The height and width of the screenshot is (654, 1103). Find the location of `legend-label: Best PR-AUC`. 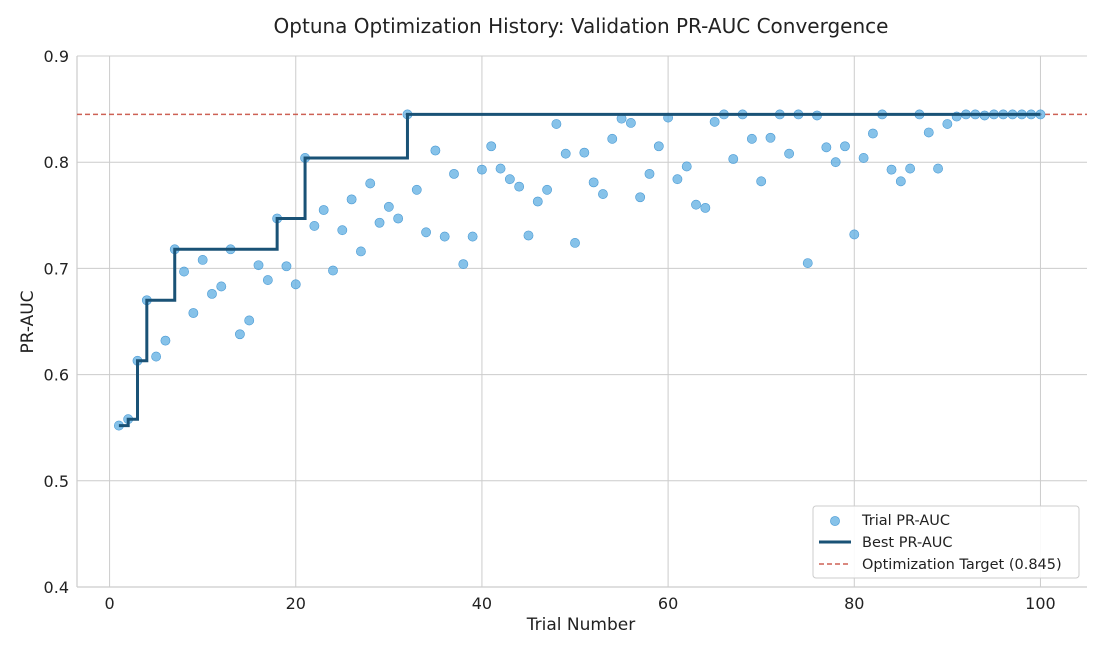

legend-label: Best PR-AUC is located at coordinates (907, 543).